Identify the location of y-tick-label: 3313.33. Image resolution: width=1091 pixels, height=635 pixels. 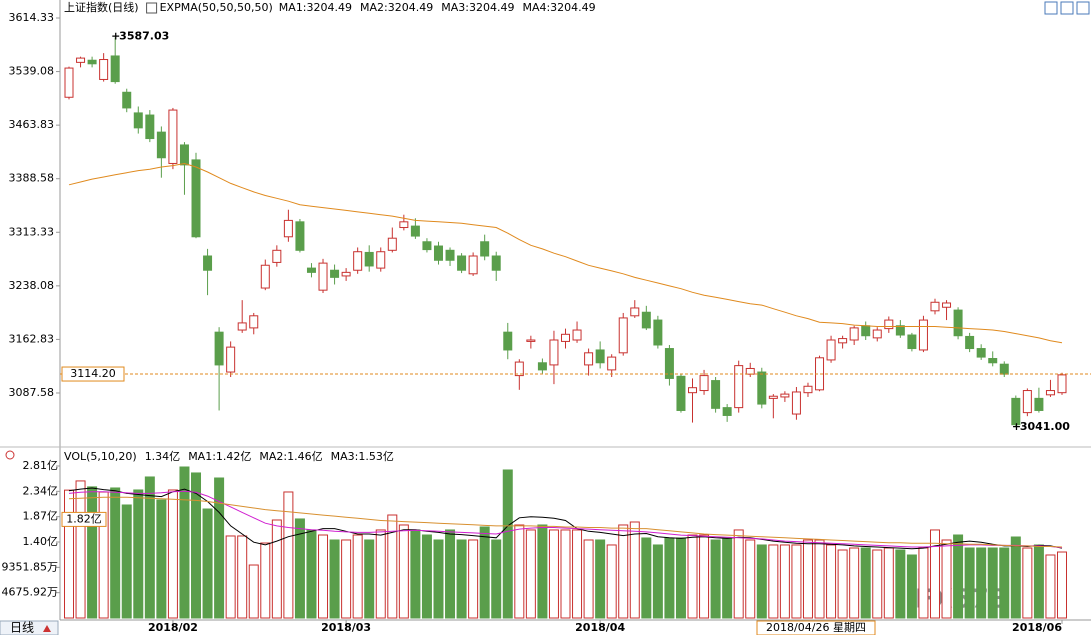
(32, 231).